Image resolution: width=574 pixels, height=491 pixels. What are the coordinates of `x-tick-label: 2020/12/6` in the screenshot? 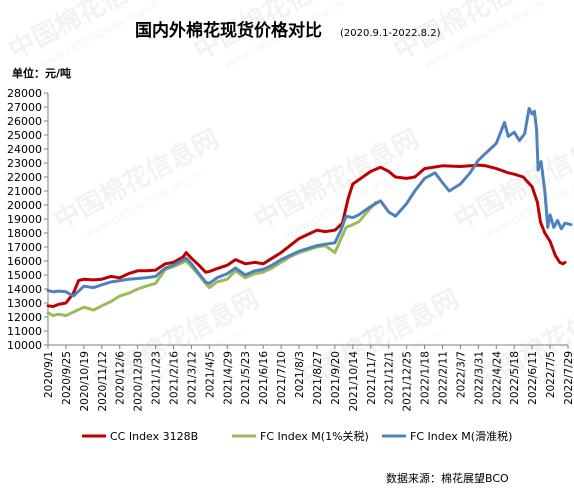 It's located at (121, 378).